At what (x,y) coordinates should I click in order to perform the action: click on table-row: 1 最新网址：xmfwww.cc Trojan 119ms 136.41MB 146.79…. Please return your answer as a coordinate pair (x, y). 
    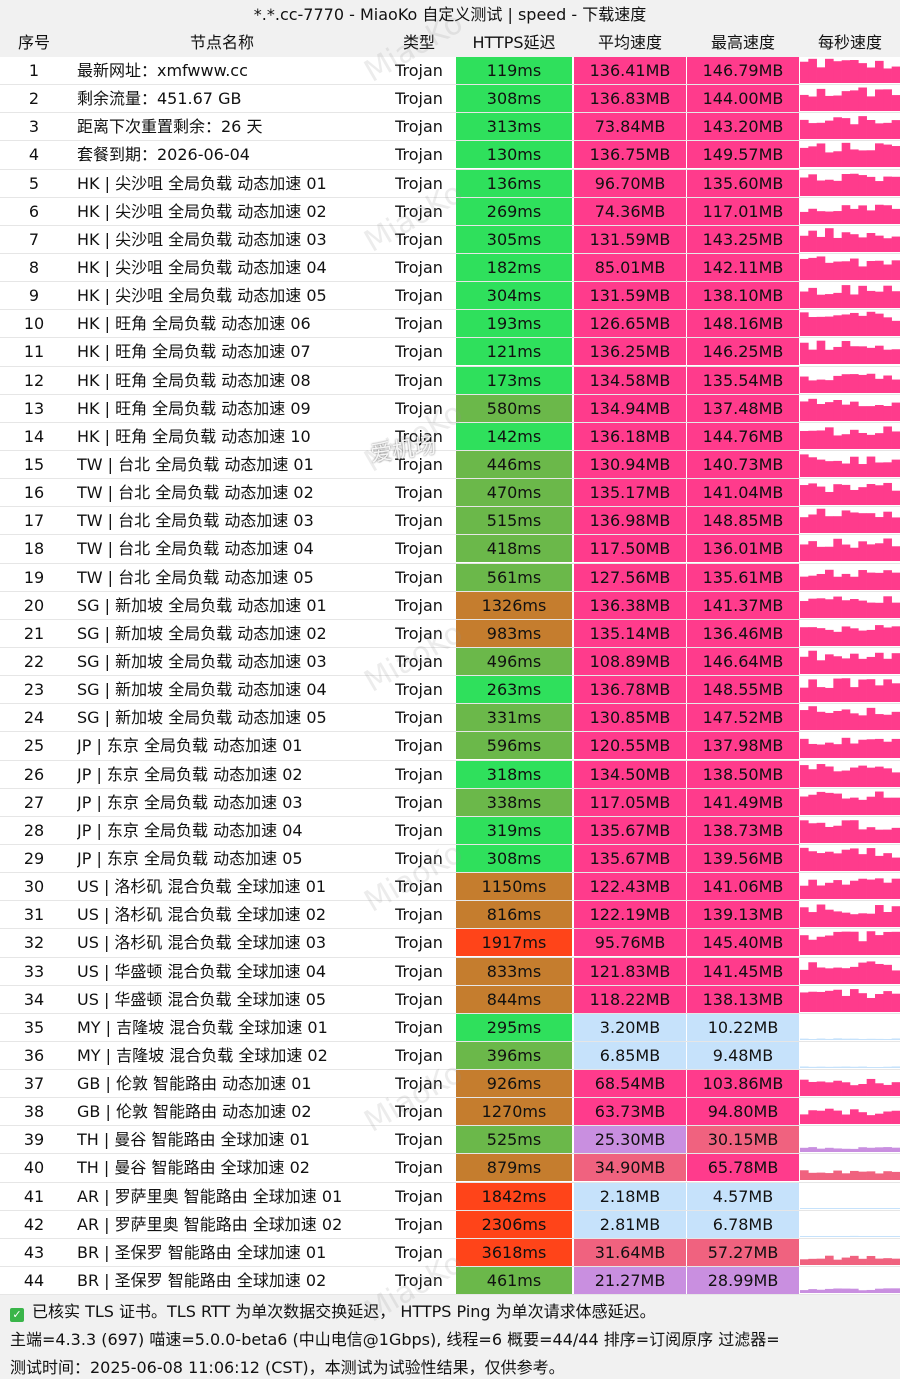
    Looking at the image, I should click on (450, 71).